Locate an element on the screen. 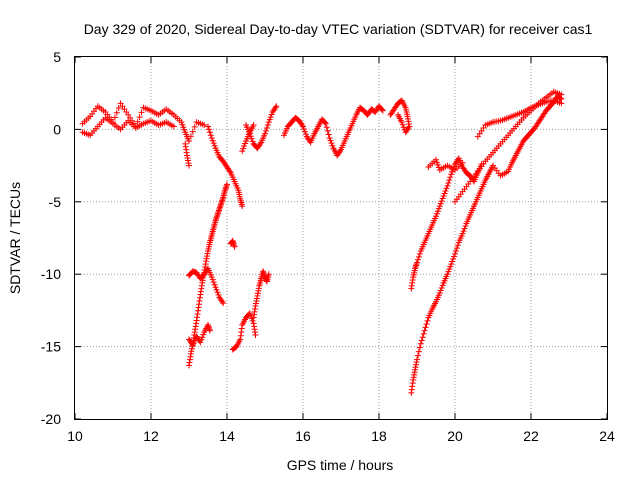  series-dip-b is located at coordinates (208, 275).